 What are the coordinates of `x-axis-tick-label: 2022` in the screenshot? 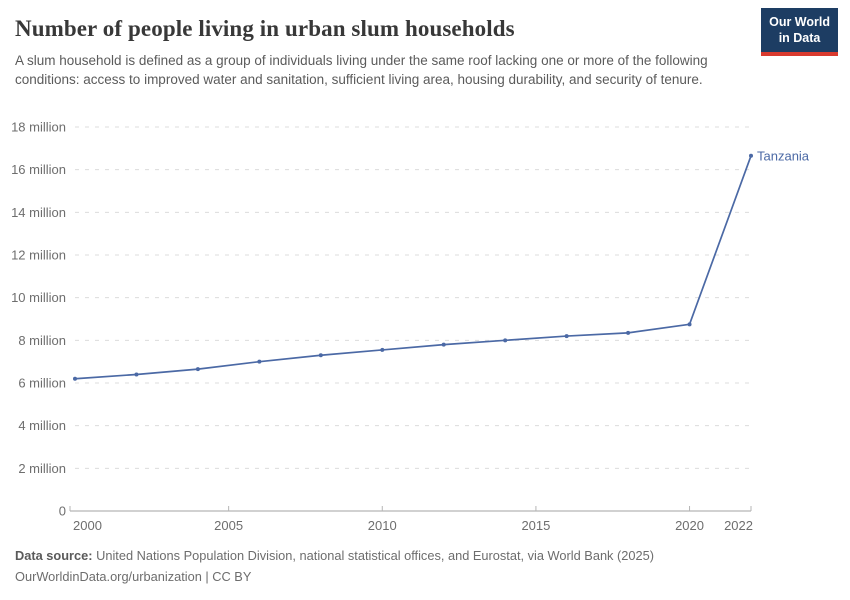 It's located at (738, 525).